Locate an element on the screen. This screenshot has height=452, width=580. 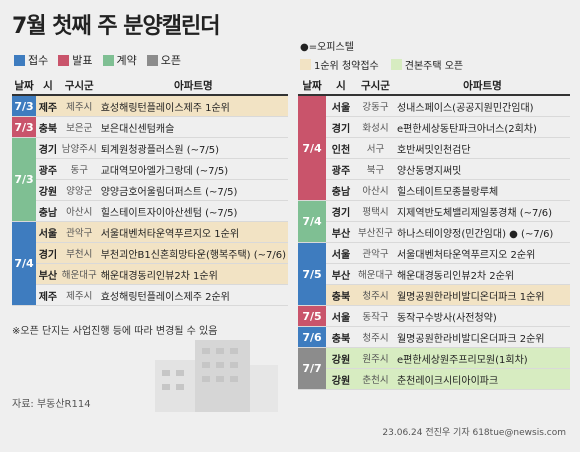
apartment-name-cell: 양산동명지써밋 is located at coordinates (482, 169).